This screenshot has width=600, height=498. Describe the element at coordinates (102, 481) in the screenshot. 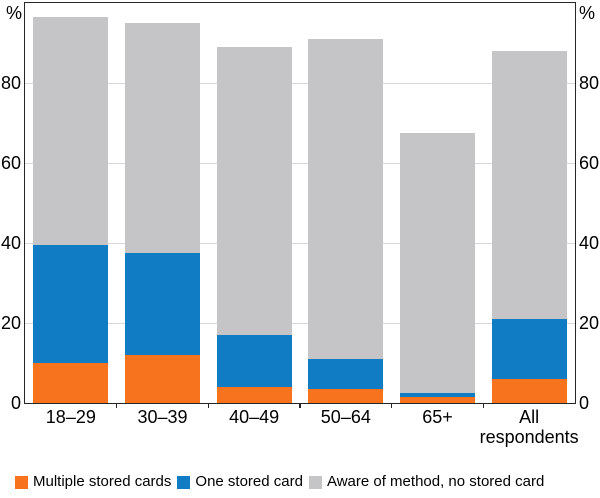

I see `legend-label: Multiple stored cards` at that location.